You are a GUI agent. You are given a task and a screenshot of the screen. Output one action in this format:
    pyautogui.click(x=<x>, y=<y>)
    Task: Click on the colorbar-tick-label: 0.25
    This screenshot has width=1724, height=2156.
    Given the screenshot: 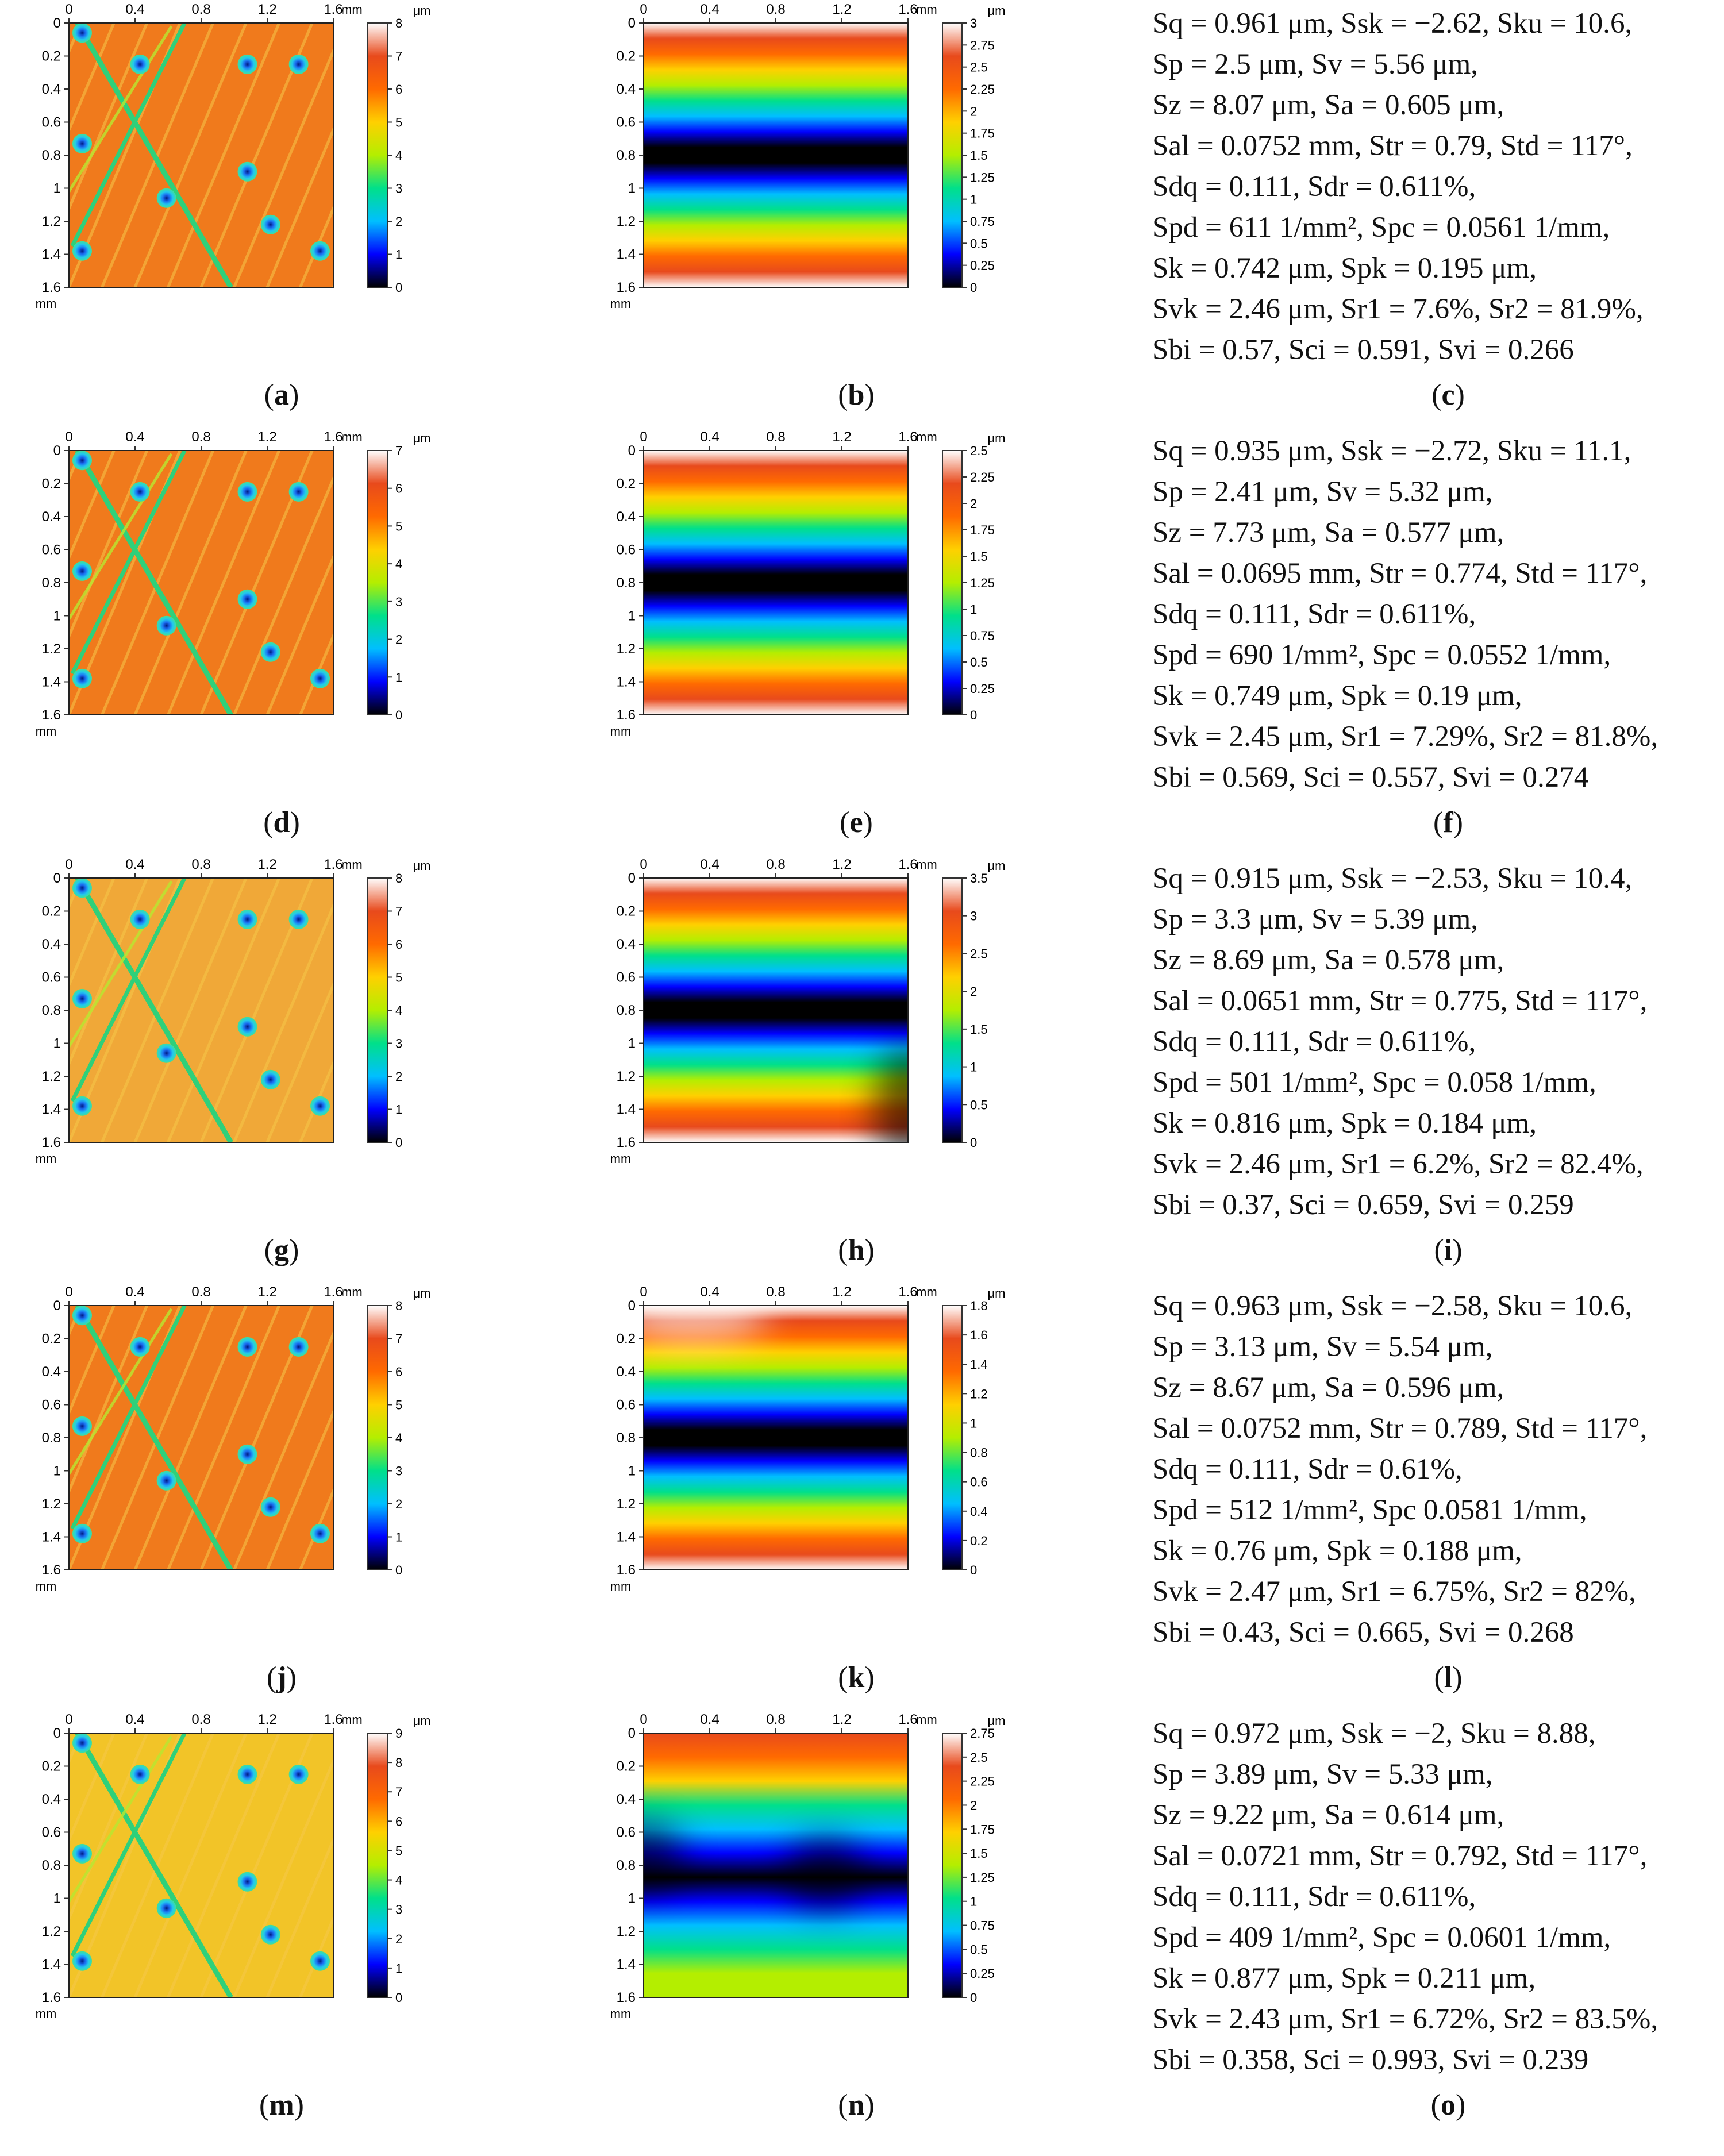 What is the action you would take?
    pyautogui.click(x=982, y=266)
    